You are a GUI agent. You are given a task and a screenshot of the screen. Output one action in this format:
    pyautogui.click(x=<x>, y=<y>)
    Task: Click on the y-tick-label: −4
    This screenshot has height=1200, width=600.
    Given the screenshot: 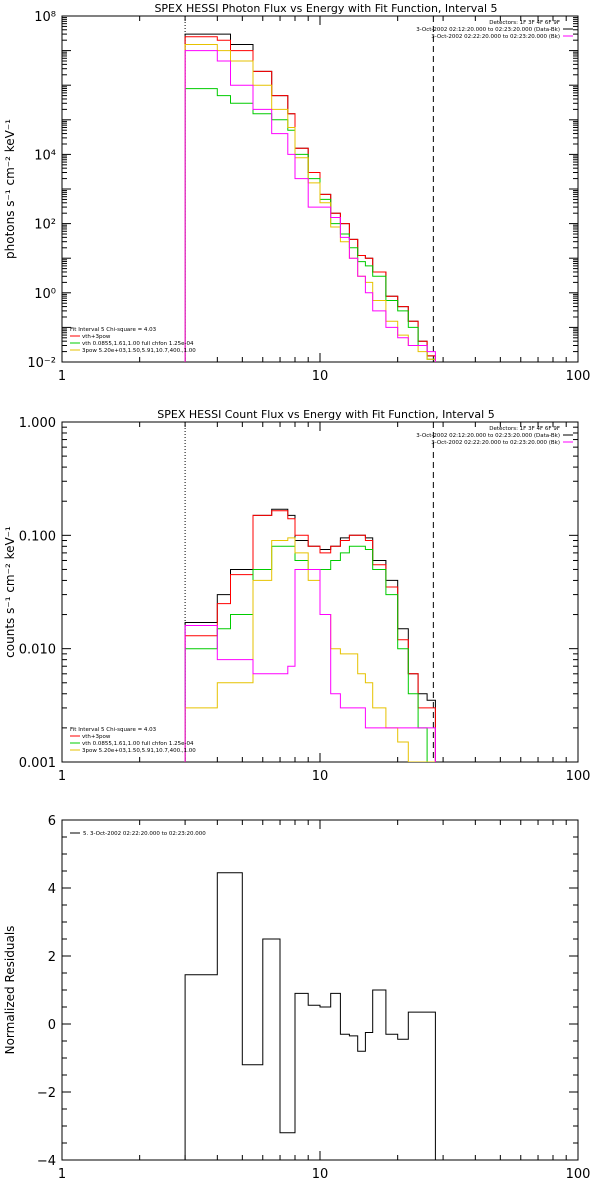 What is the action you would take?
    pyautogui.click(x=46, y=1161)
    